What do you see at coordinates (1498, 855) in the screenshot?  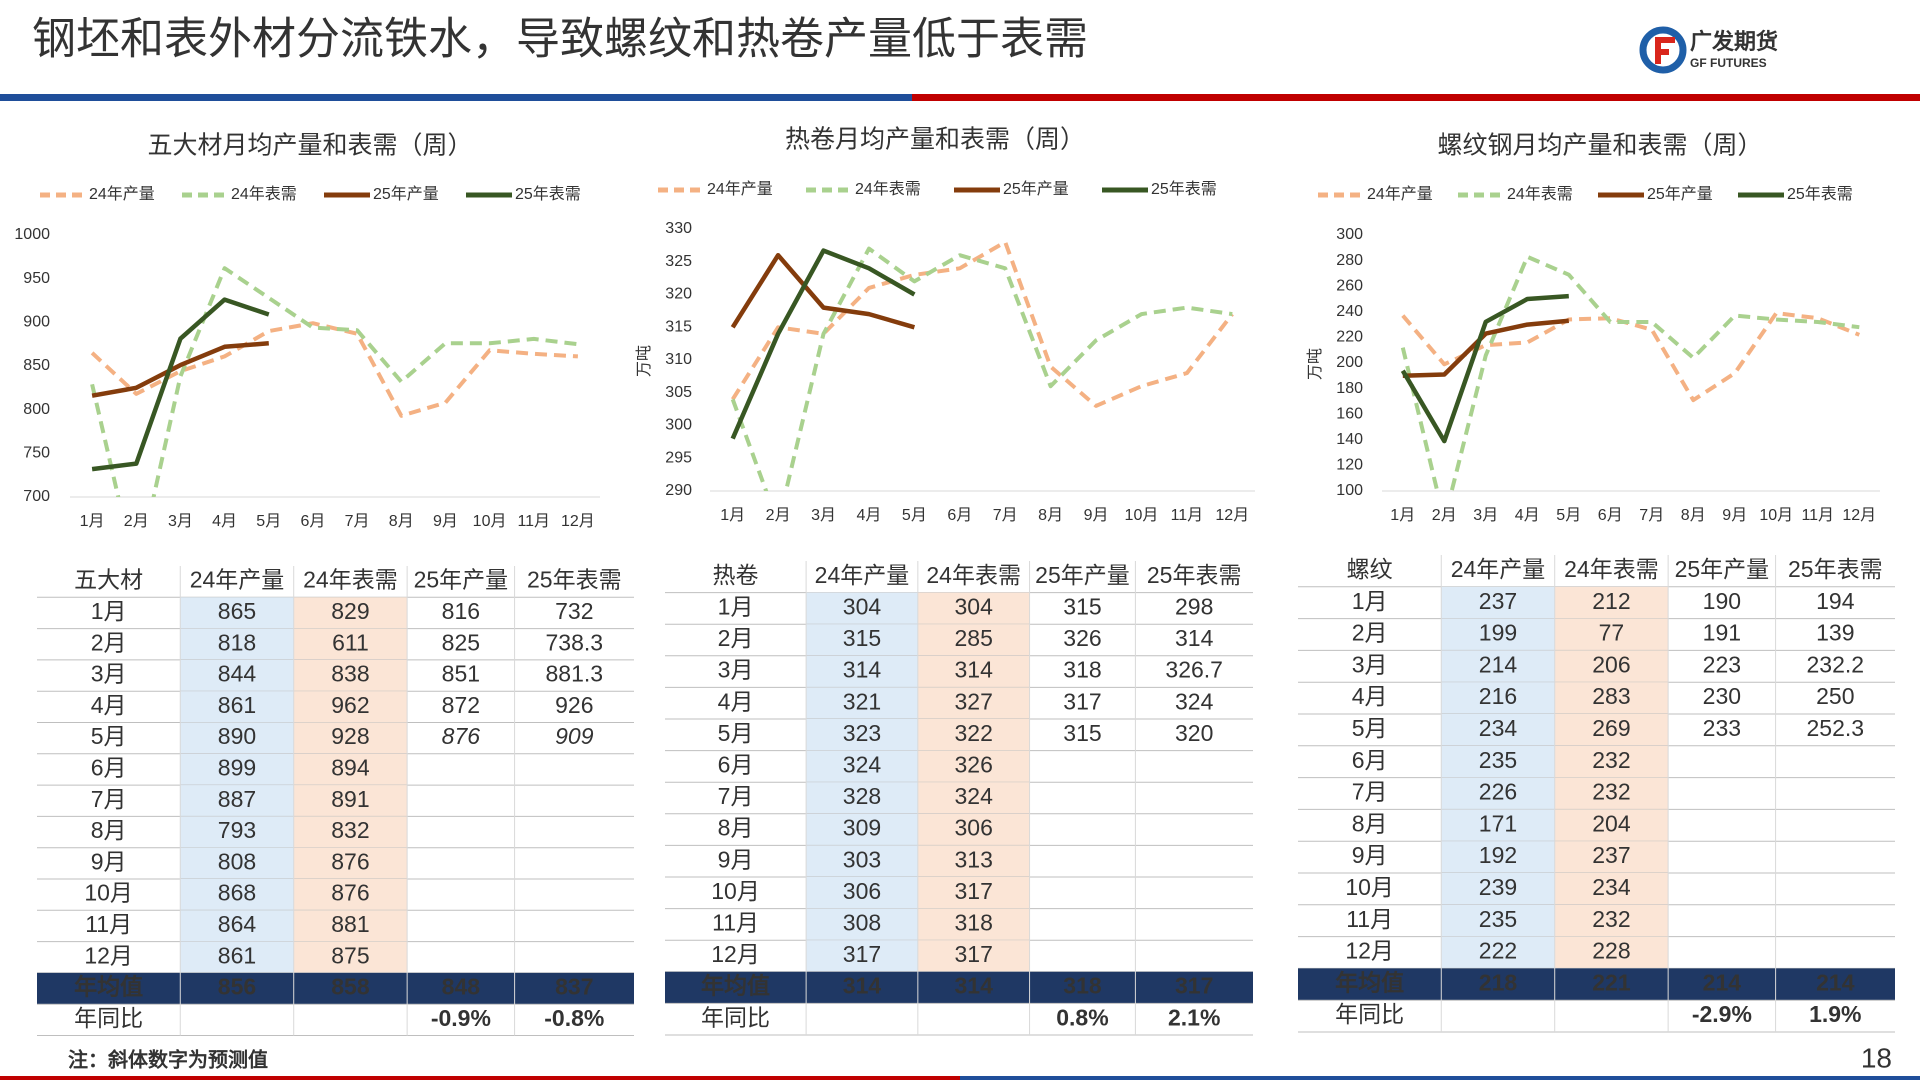 I see `table-cell: 192` at bounding box center [1498, 855].